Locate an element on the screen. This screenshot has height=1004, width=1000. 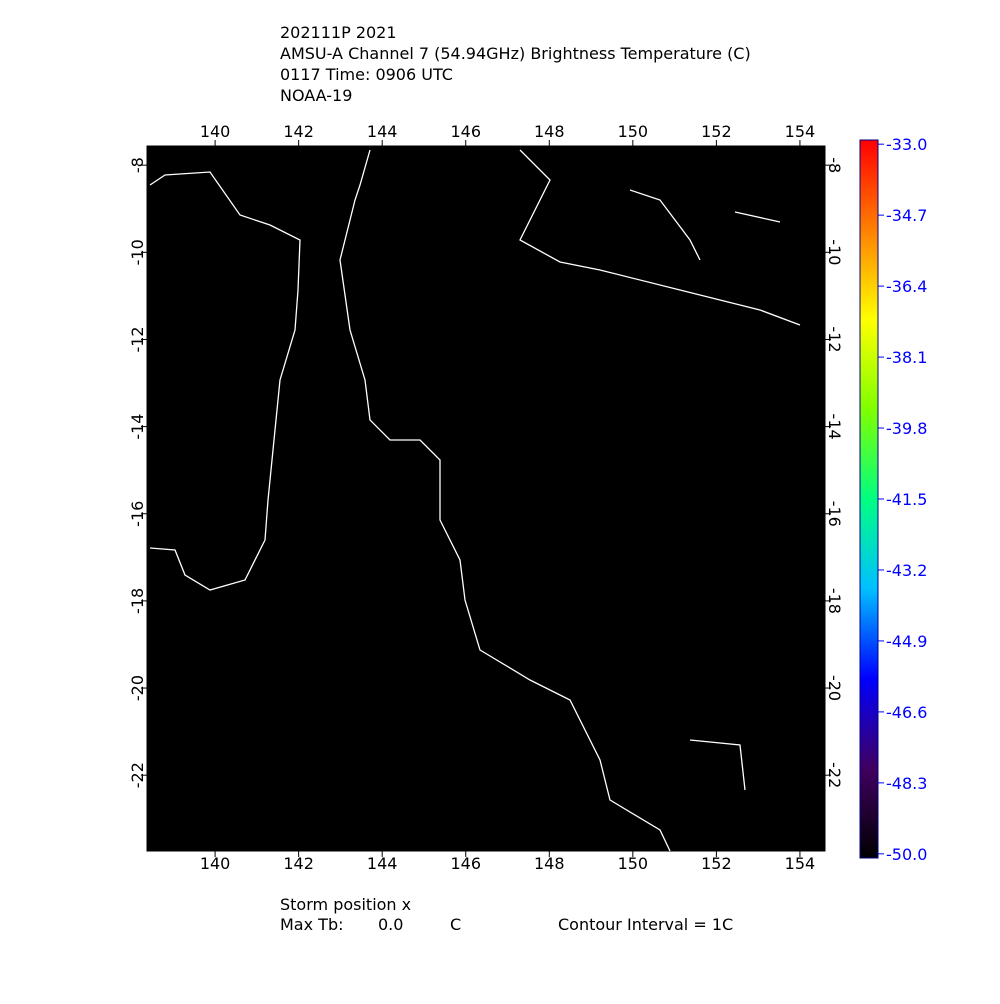
footer-contour: Contour Interval = 1C is located at coordinates (645, 924).